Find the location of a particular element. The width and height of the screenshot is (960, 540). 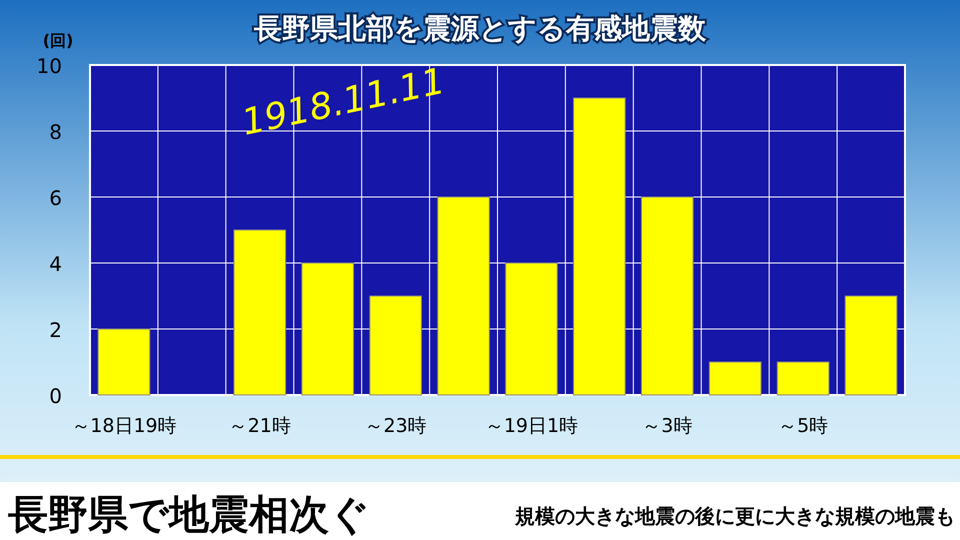

y-tick-label: 2 is located at coordinates (55, 330).